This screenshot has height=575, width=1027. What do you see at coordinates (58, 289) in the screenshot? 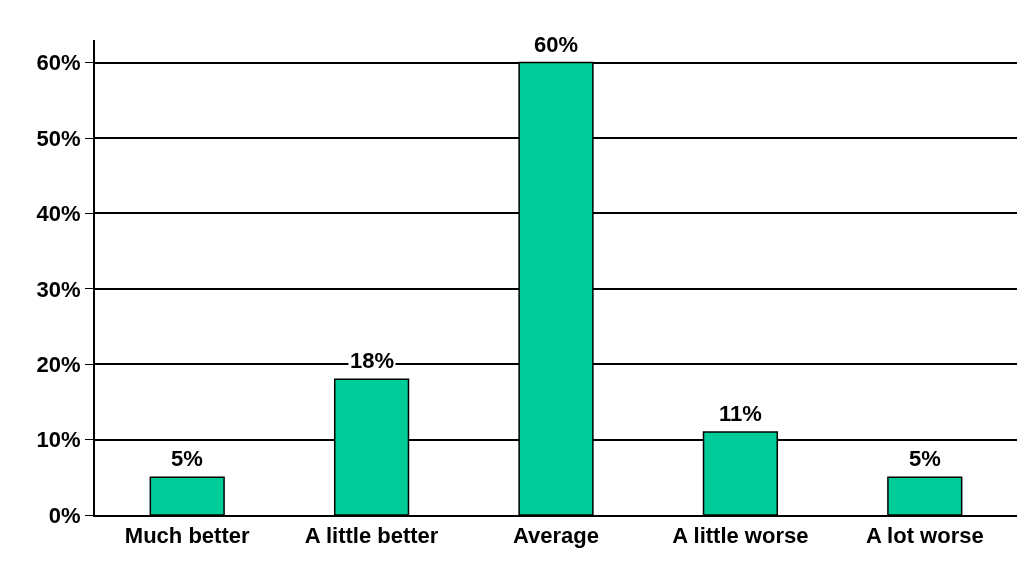
I see `y-tick-label: 30%` at bounding box center [58, 289].